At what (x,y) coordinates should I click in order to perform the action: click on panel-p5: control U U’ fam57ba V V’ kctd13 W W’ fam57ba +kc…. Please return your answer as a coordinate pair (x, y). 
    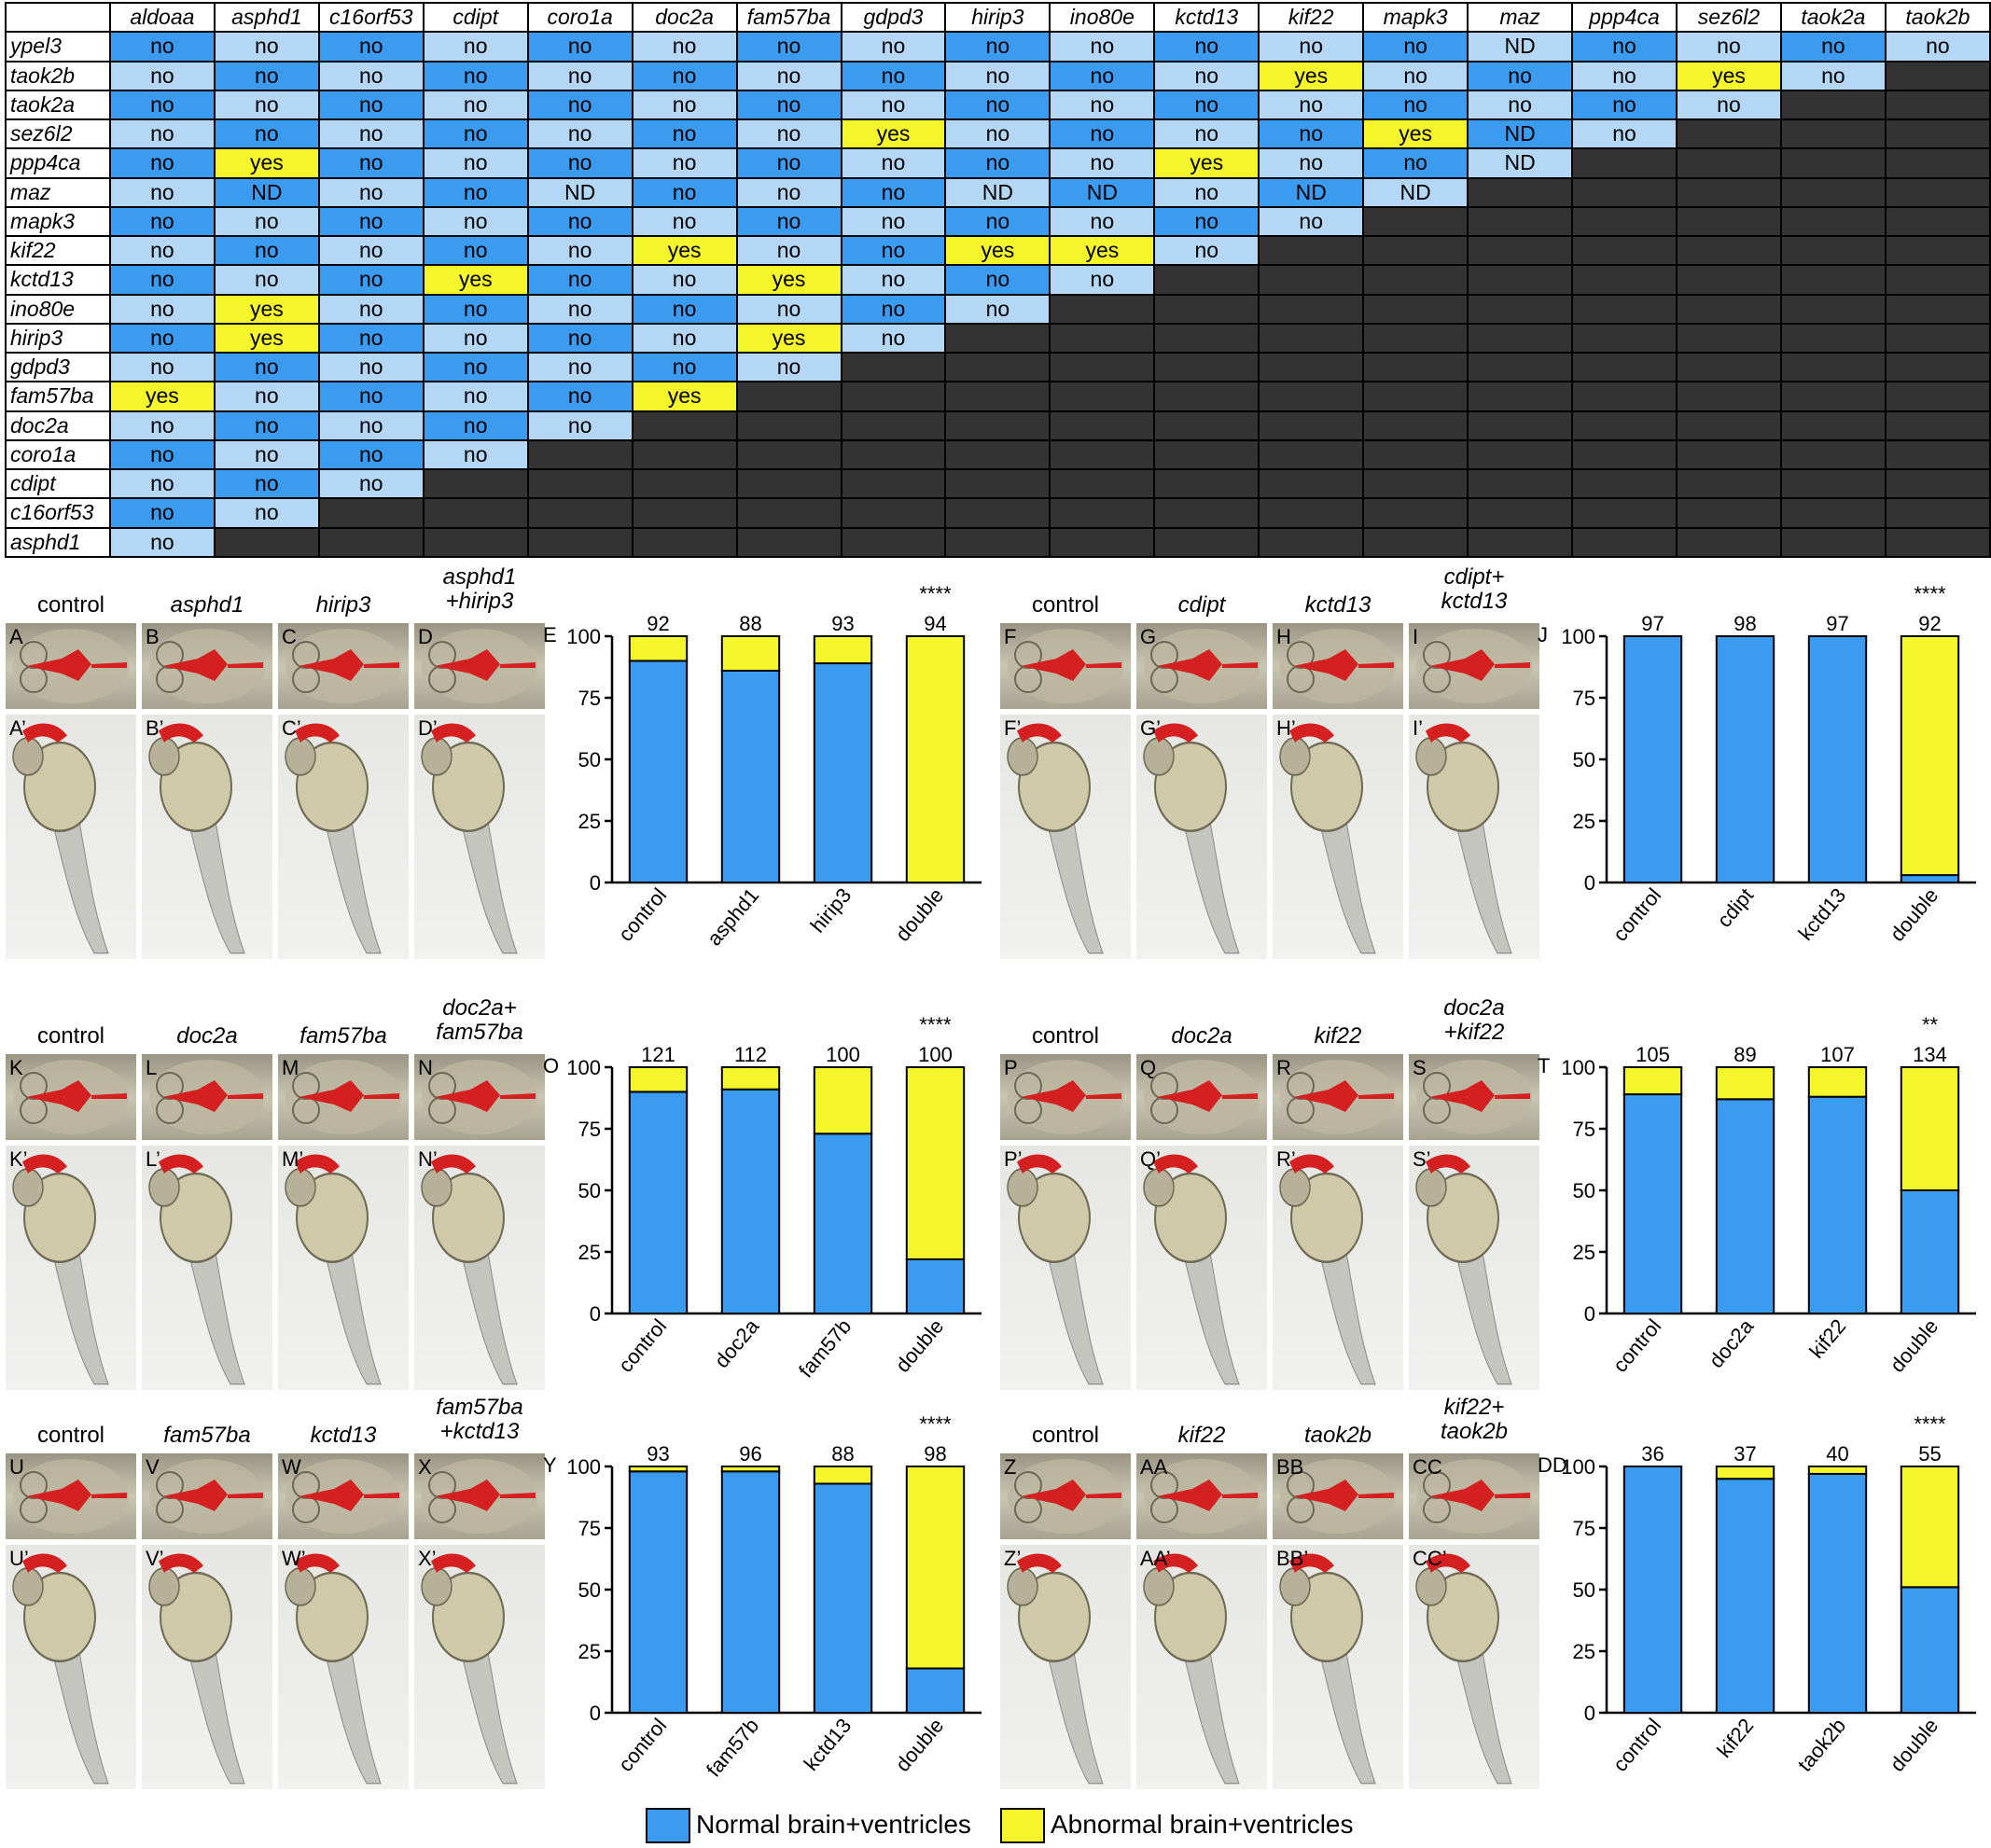
    Looking at the image, I should click on (495, 1597).